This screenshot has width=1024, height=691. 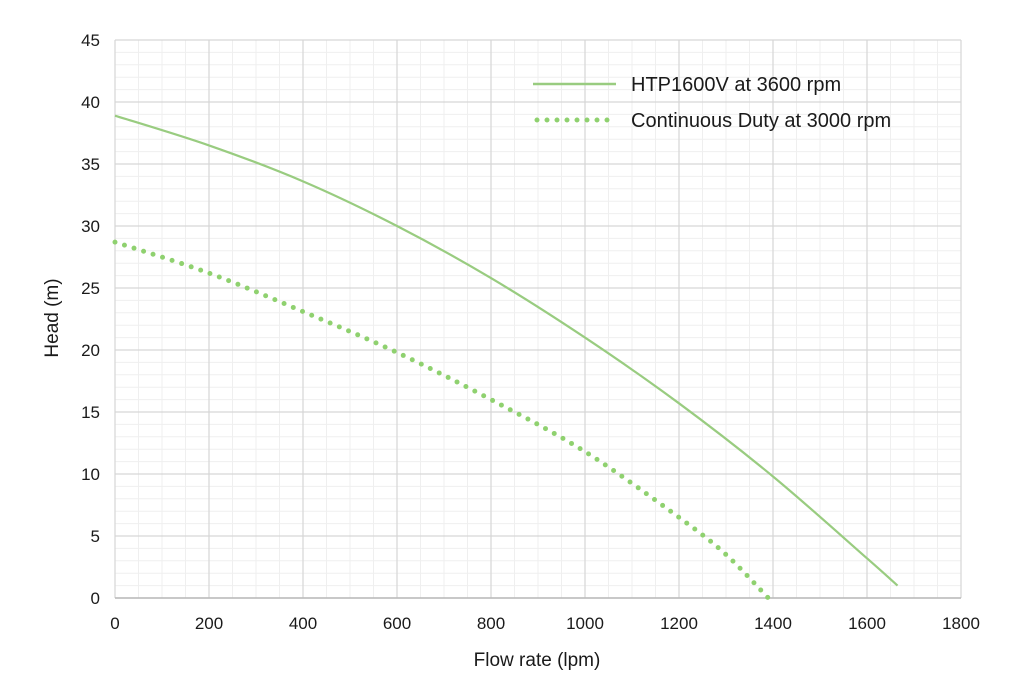 What do you see at coordinates (397, 623) in the screenshot?
I see `x-tick-label: 600` at bounding box center [397, 623].